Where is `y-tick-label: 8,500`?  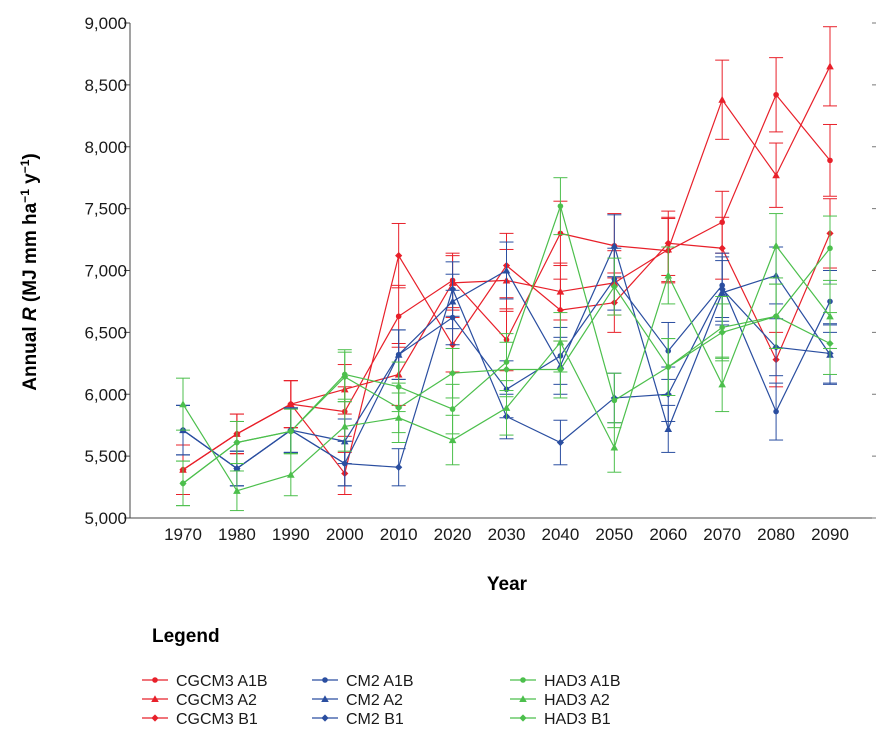 y-tick-label: 8,500 is located at coordinates (105, 85).